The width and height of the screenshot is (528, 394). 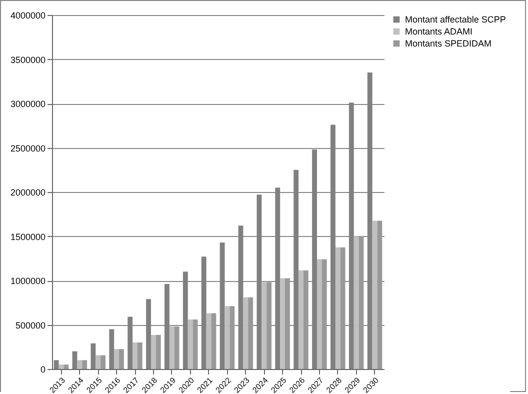 I want to click on y-tick-label: 1500000, so click(x=28, y=237).